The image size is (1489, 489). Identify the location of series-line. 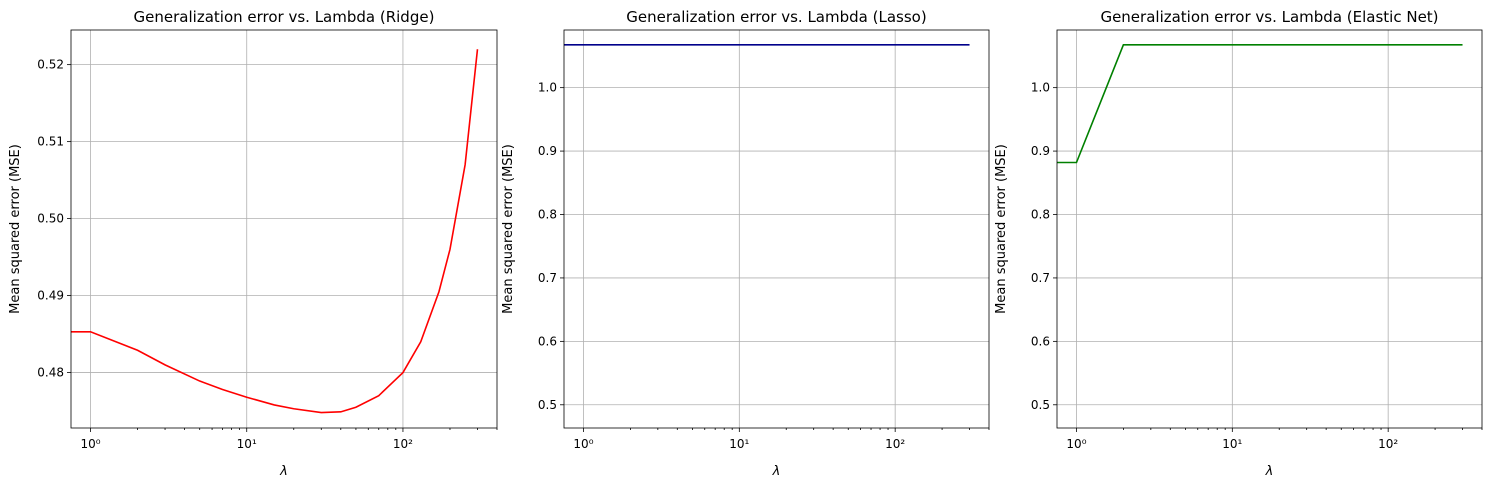
(1260, 104).